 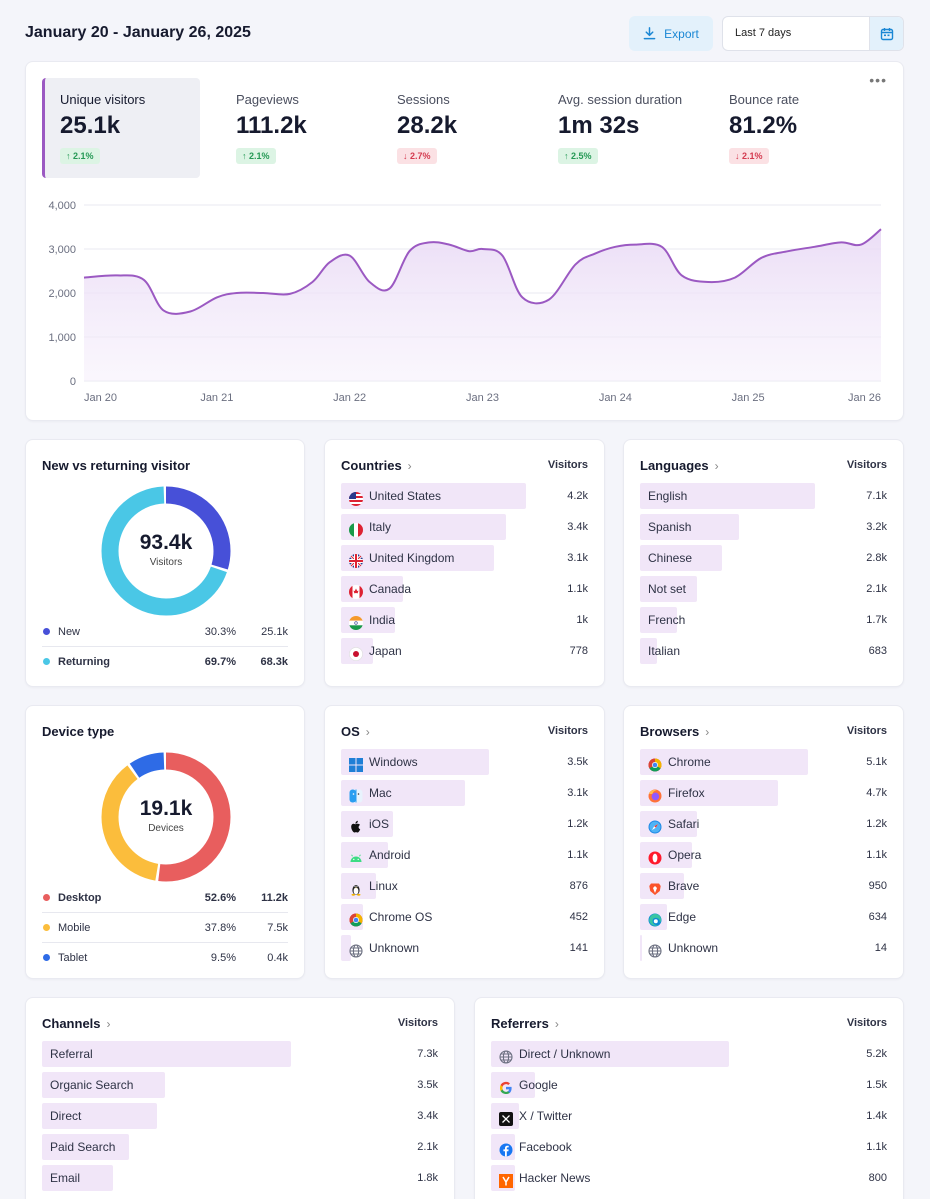 What do you see at coordinates (297, 128) in the screenshot?
I see `metric-tile: Pageviews 111.2k ↑ 2.1%` at bounding box center [297, 128].